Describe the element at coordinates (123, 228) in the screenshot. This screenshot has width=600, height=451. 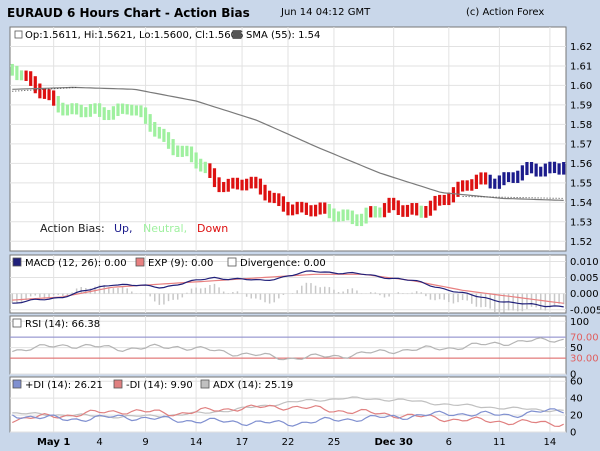
I see `action-bias-up: Up,` at that location.